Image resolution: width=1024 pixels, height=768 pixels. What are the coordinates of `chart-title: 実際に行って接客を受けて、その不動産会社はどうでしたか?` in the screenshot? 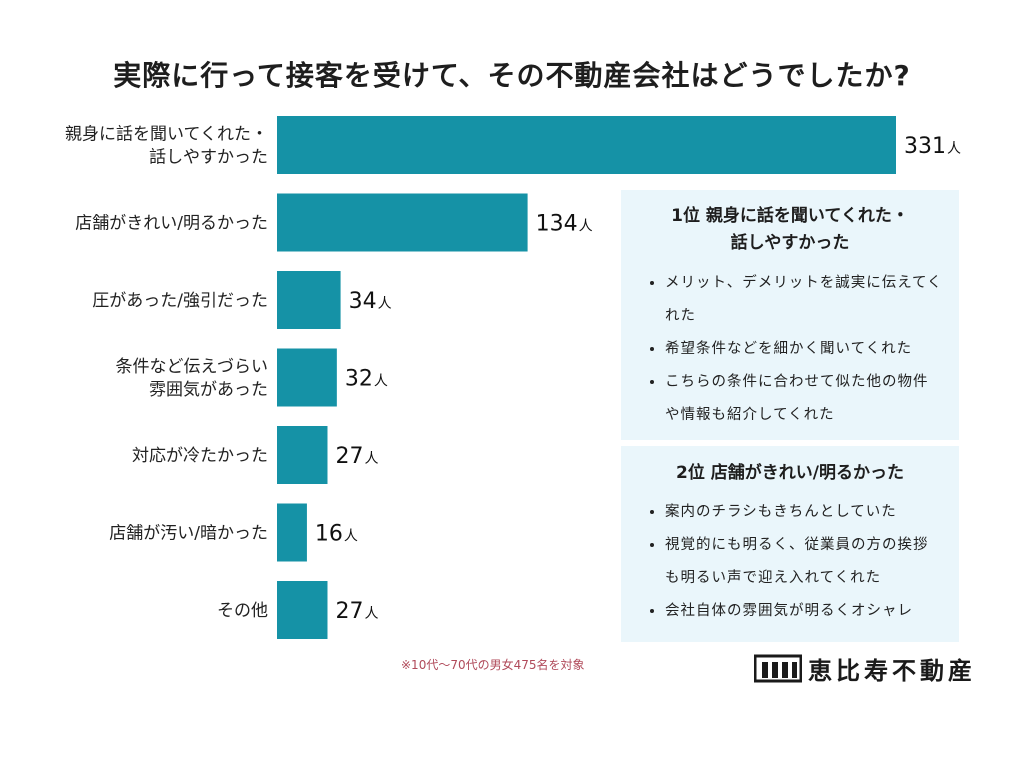 It's located at (512, 75).